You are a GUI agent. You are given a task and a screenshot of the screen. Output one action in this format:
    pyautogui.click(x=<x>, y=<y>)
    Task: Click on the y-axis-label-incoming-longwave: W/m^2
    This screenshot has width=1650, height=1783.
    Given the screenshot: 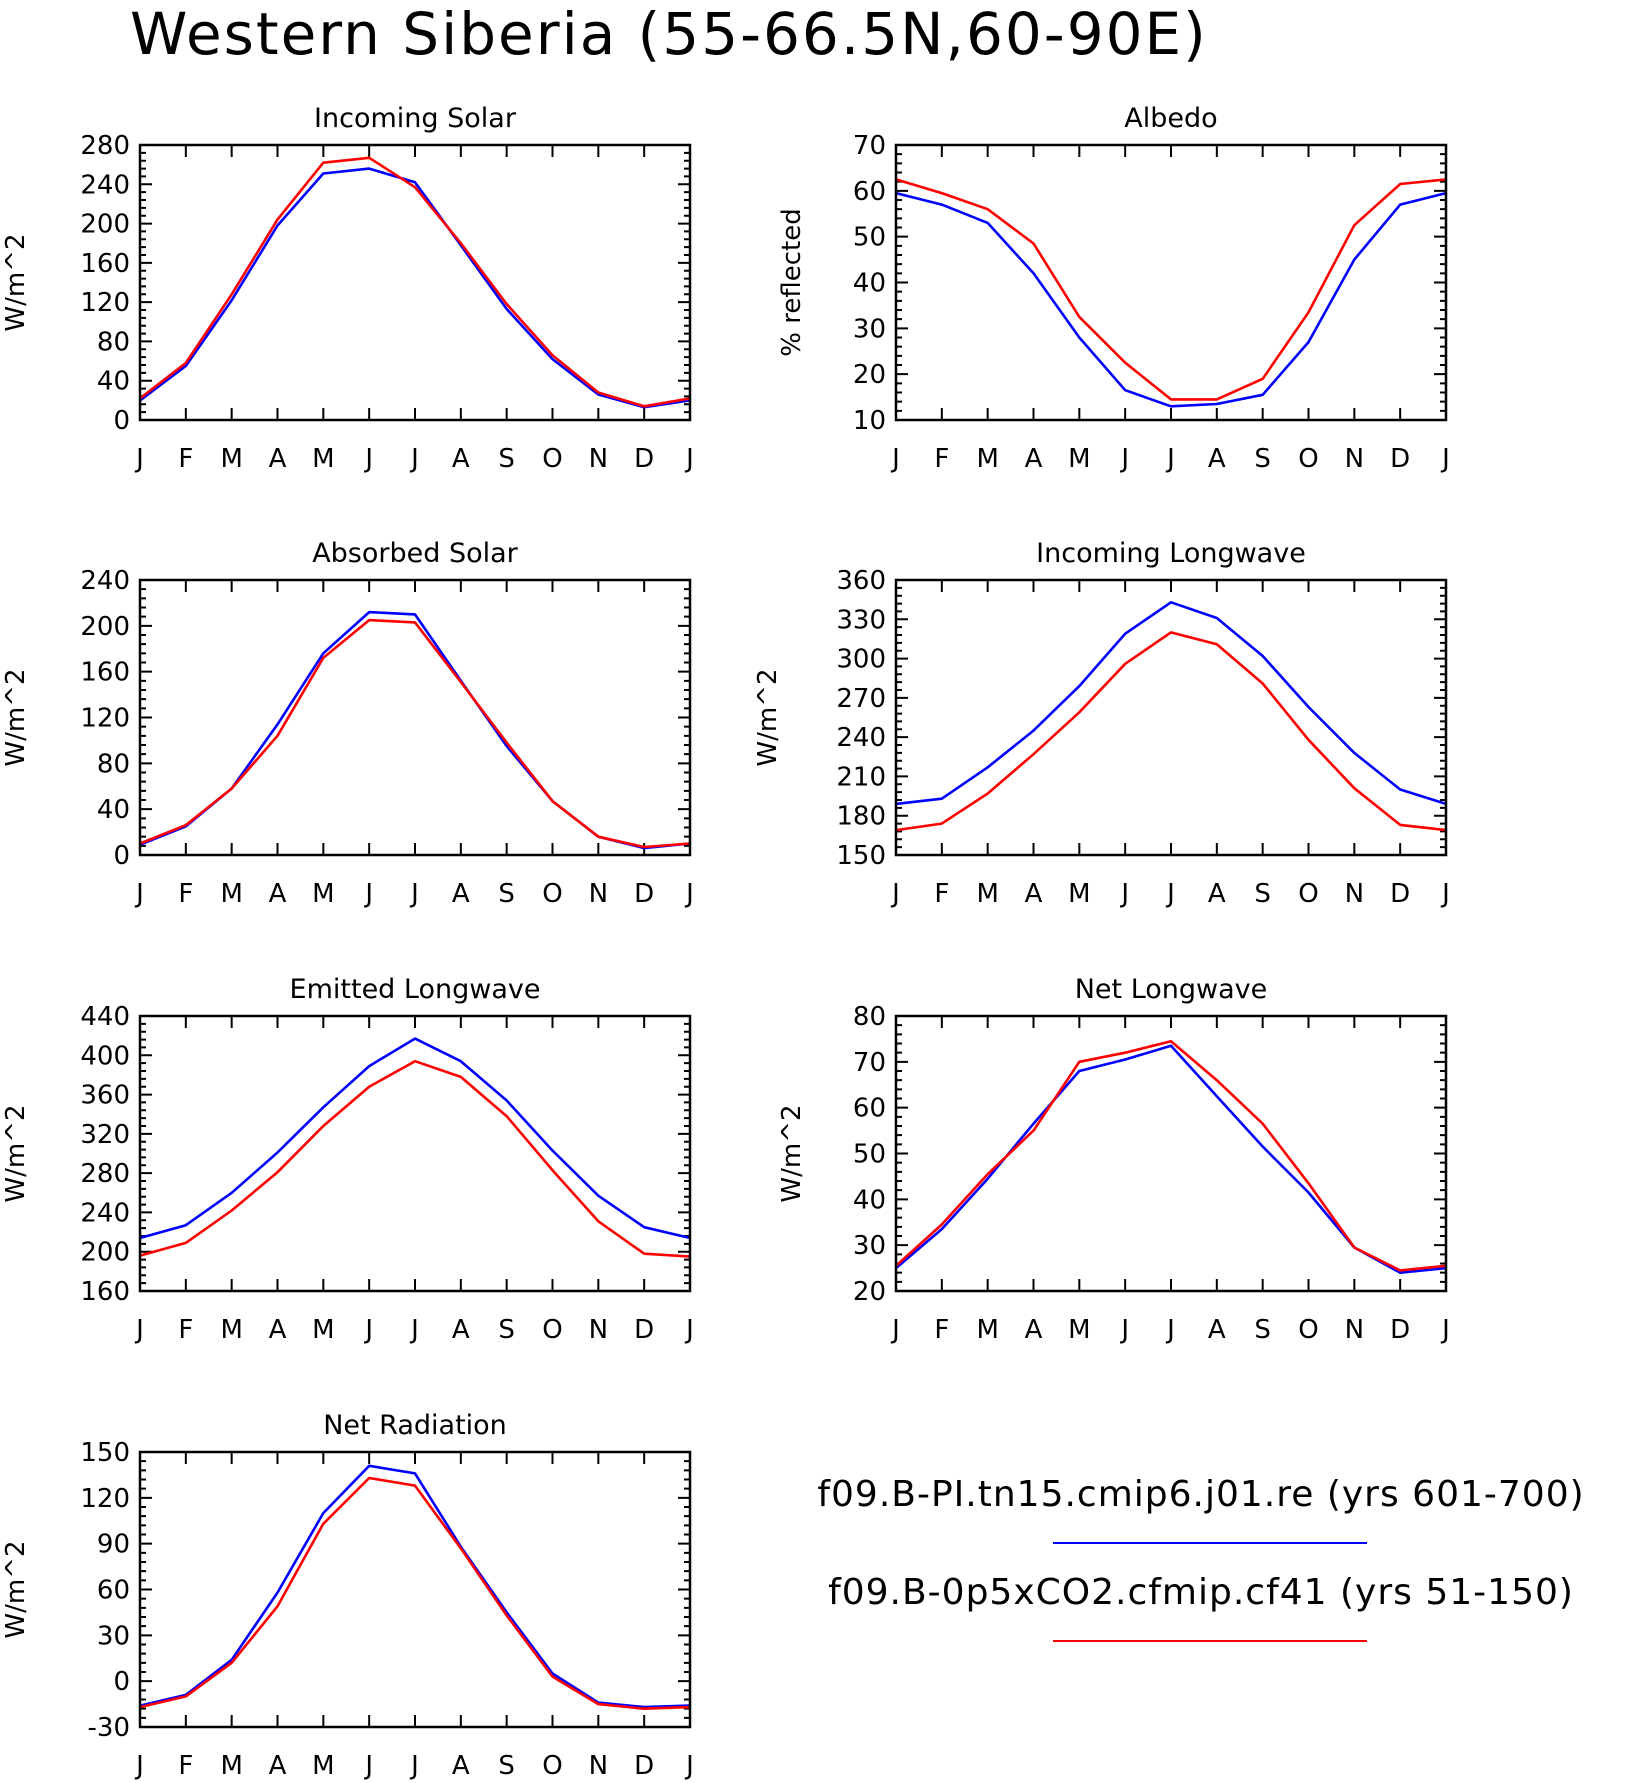 What is the action you would take?
    pyautogui.click(x=768, y=717)
    